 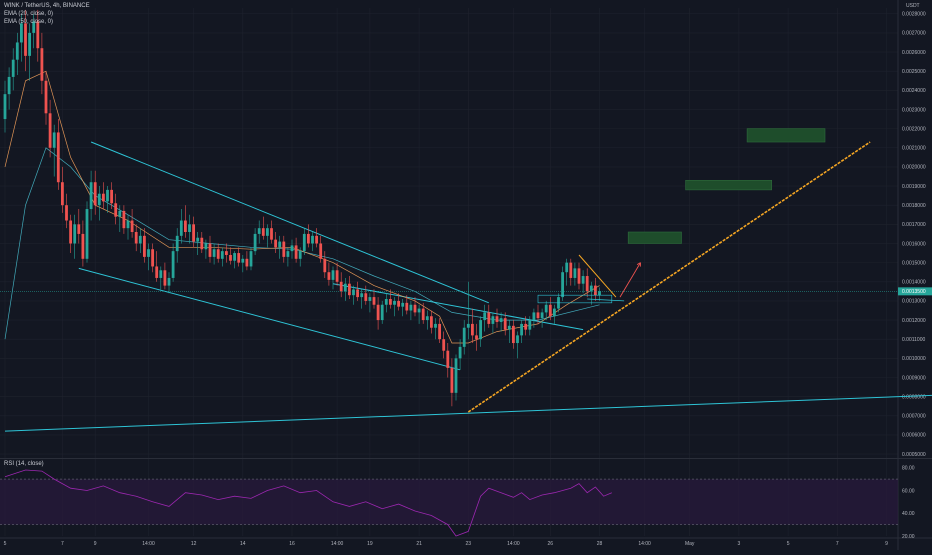 I want to click on price-tick-label: 0.0023000, so click(x=914, y=110).